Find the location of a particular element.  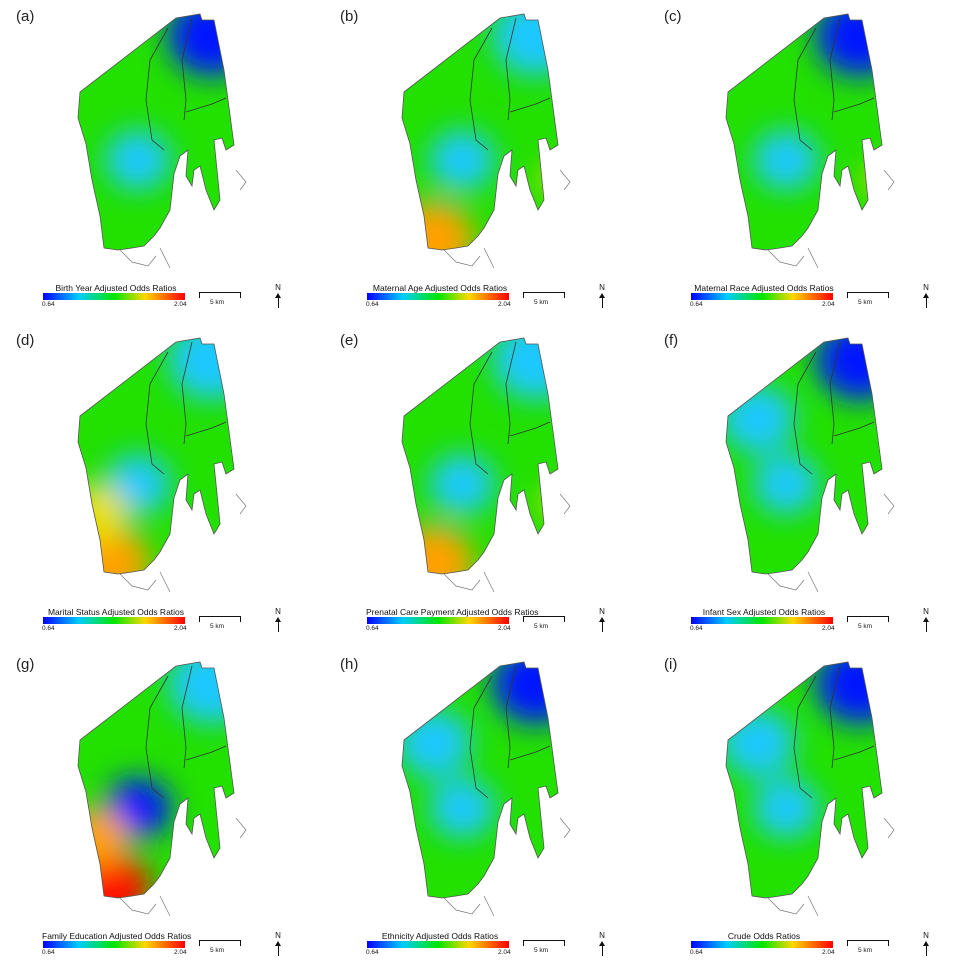

panel-letter: (b) is located at coordinates (349, 16).